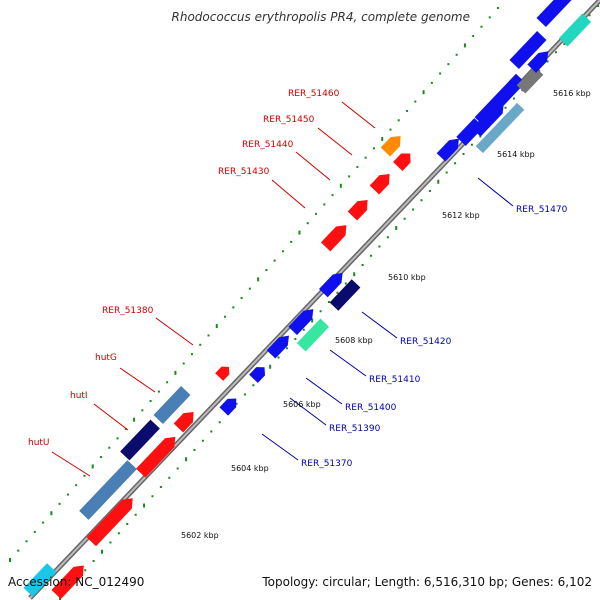 This screenshot has height=600, width=600. I want to click on gene-teal, so click(575, 30).